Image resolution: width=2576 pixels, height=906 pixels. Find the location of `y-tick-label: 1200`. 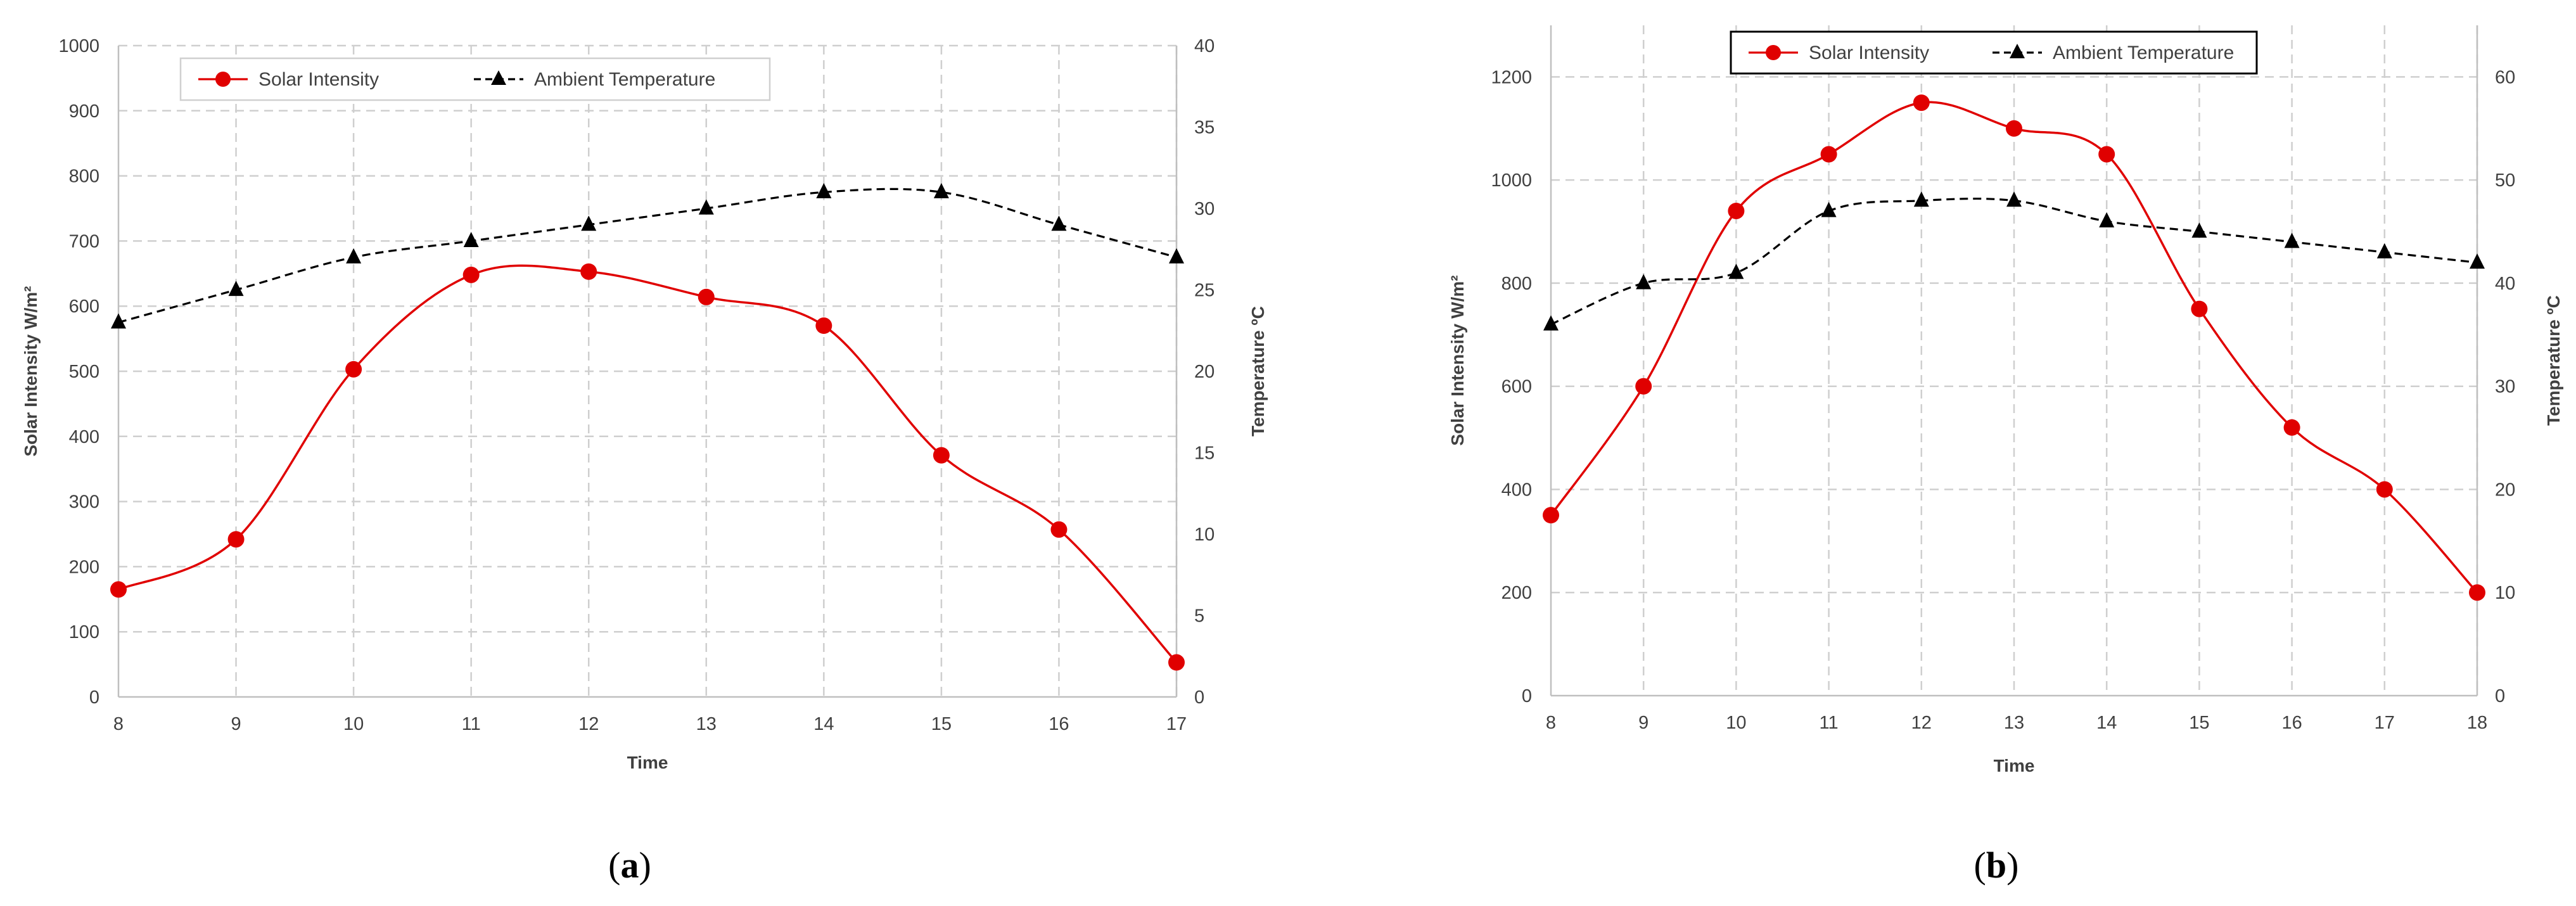

y-tick-label: 1200 is located at coordinates (1512, 77).